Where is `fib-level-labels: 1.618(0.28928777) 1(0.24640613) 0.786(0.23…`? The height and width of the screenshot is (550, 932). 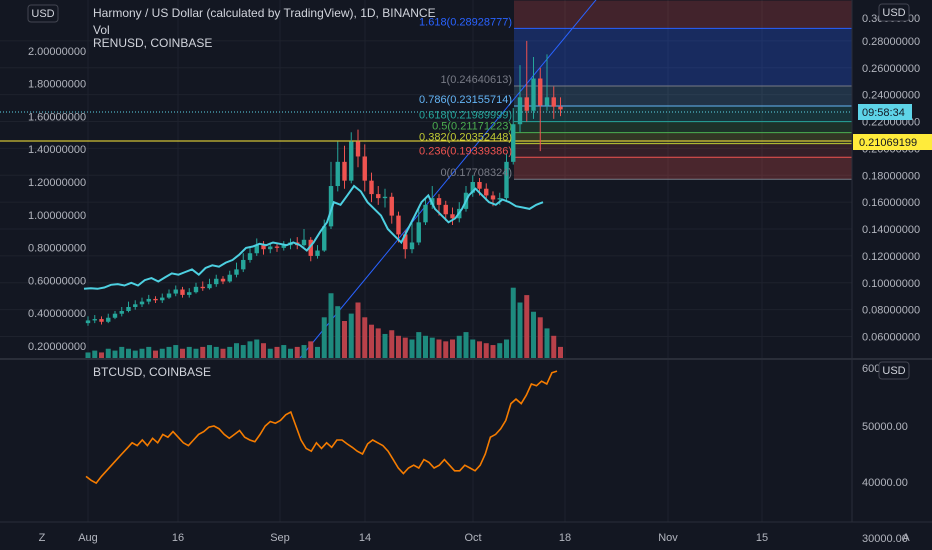
fib-level-labels: 1.618(0.28928777) 1(0.24640613) 0.786(0.23… is located at coordinates (465, 97).